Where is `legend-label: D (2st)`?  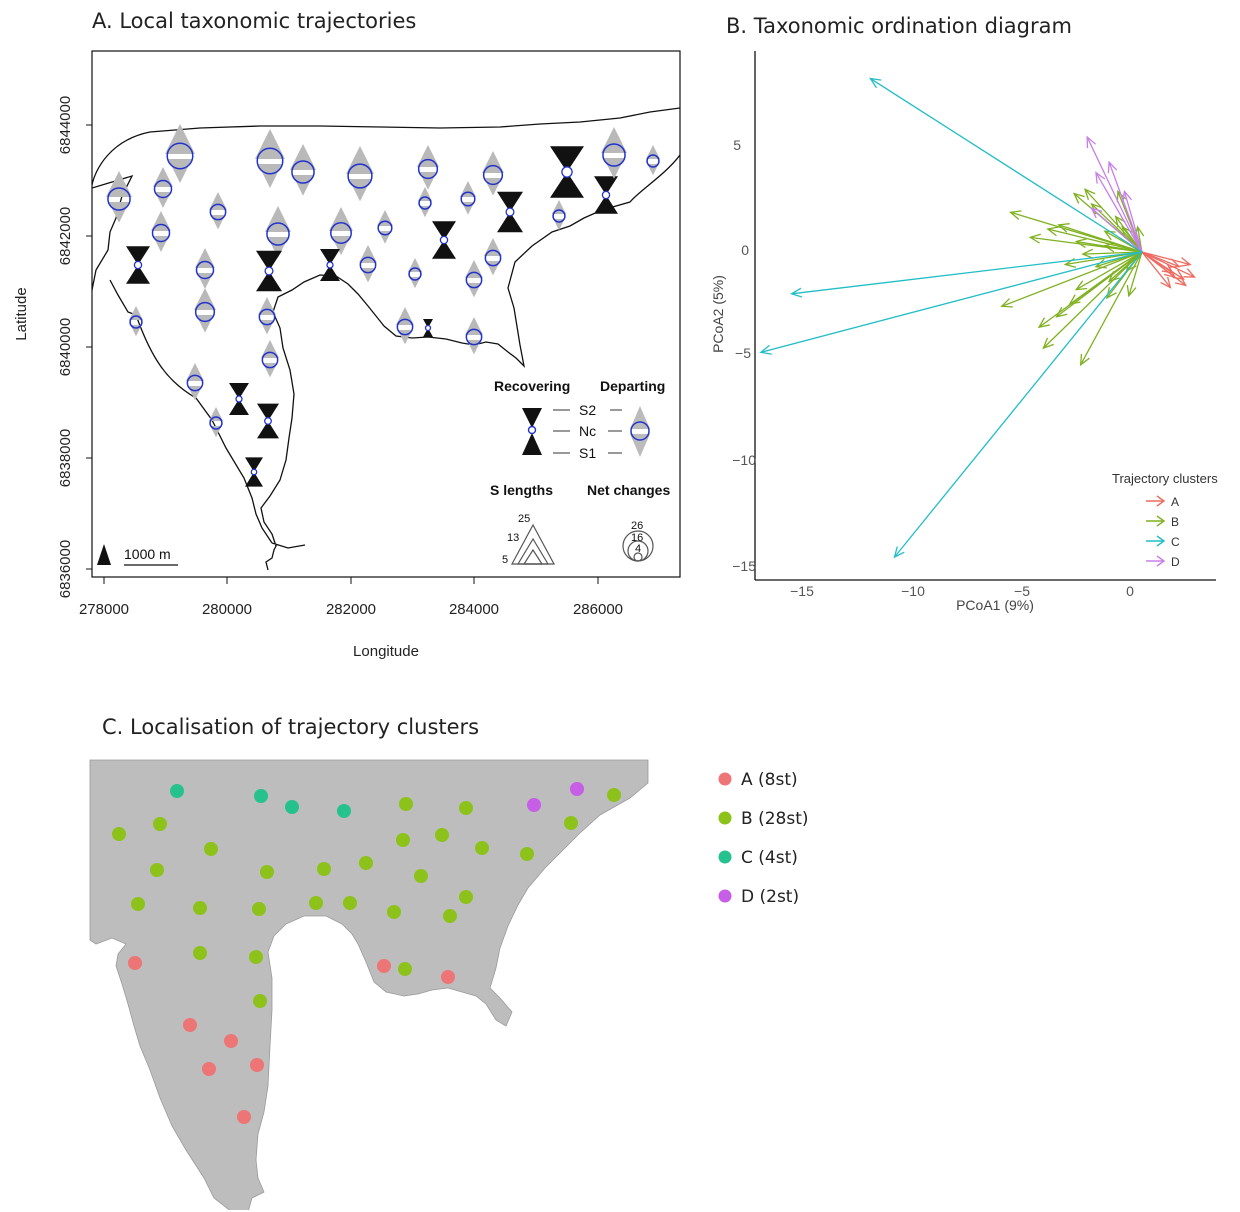
legend-label: D (2st) is located at coordinates (770, 897).